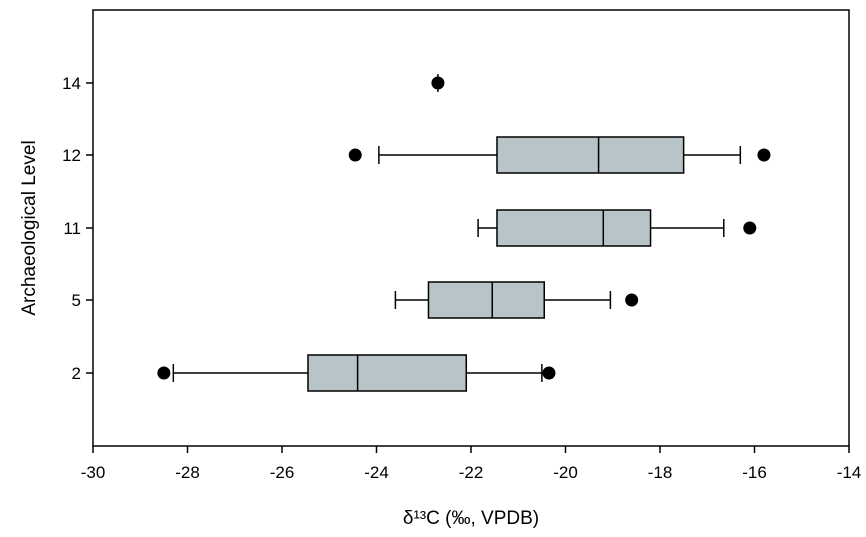 Image resolution: width=866 pixels, height=537 pixels. Describe the element at coordinates (29, 227) in the screenshot. I see `y-axis-title: Archaeological Level` at that location.